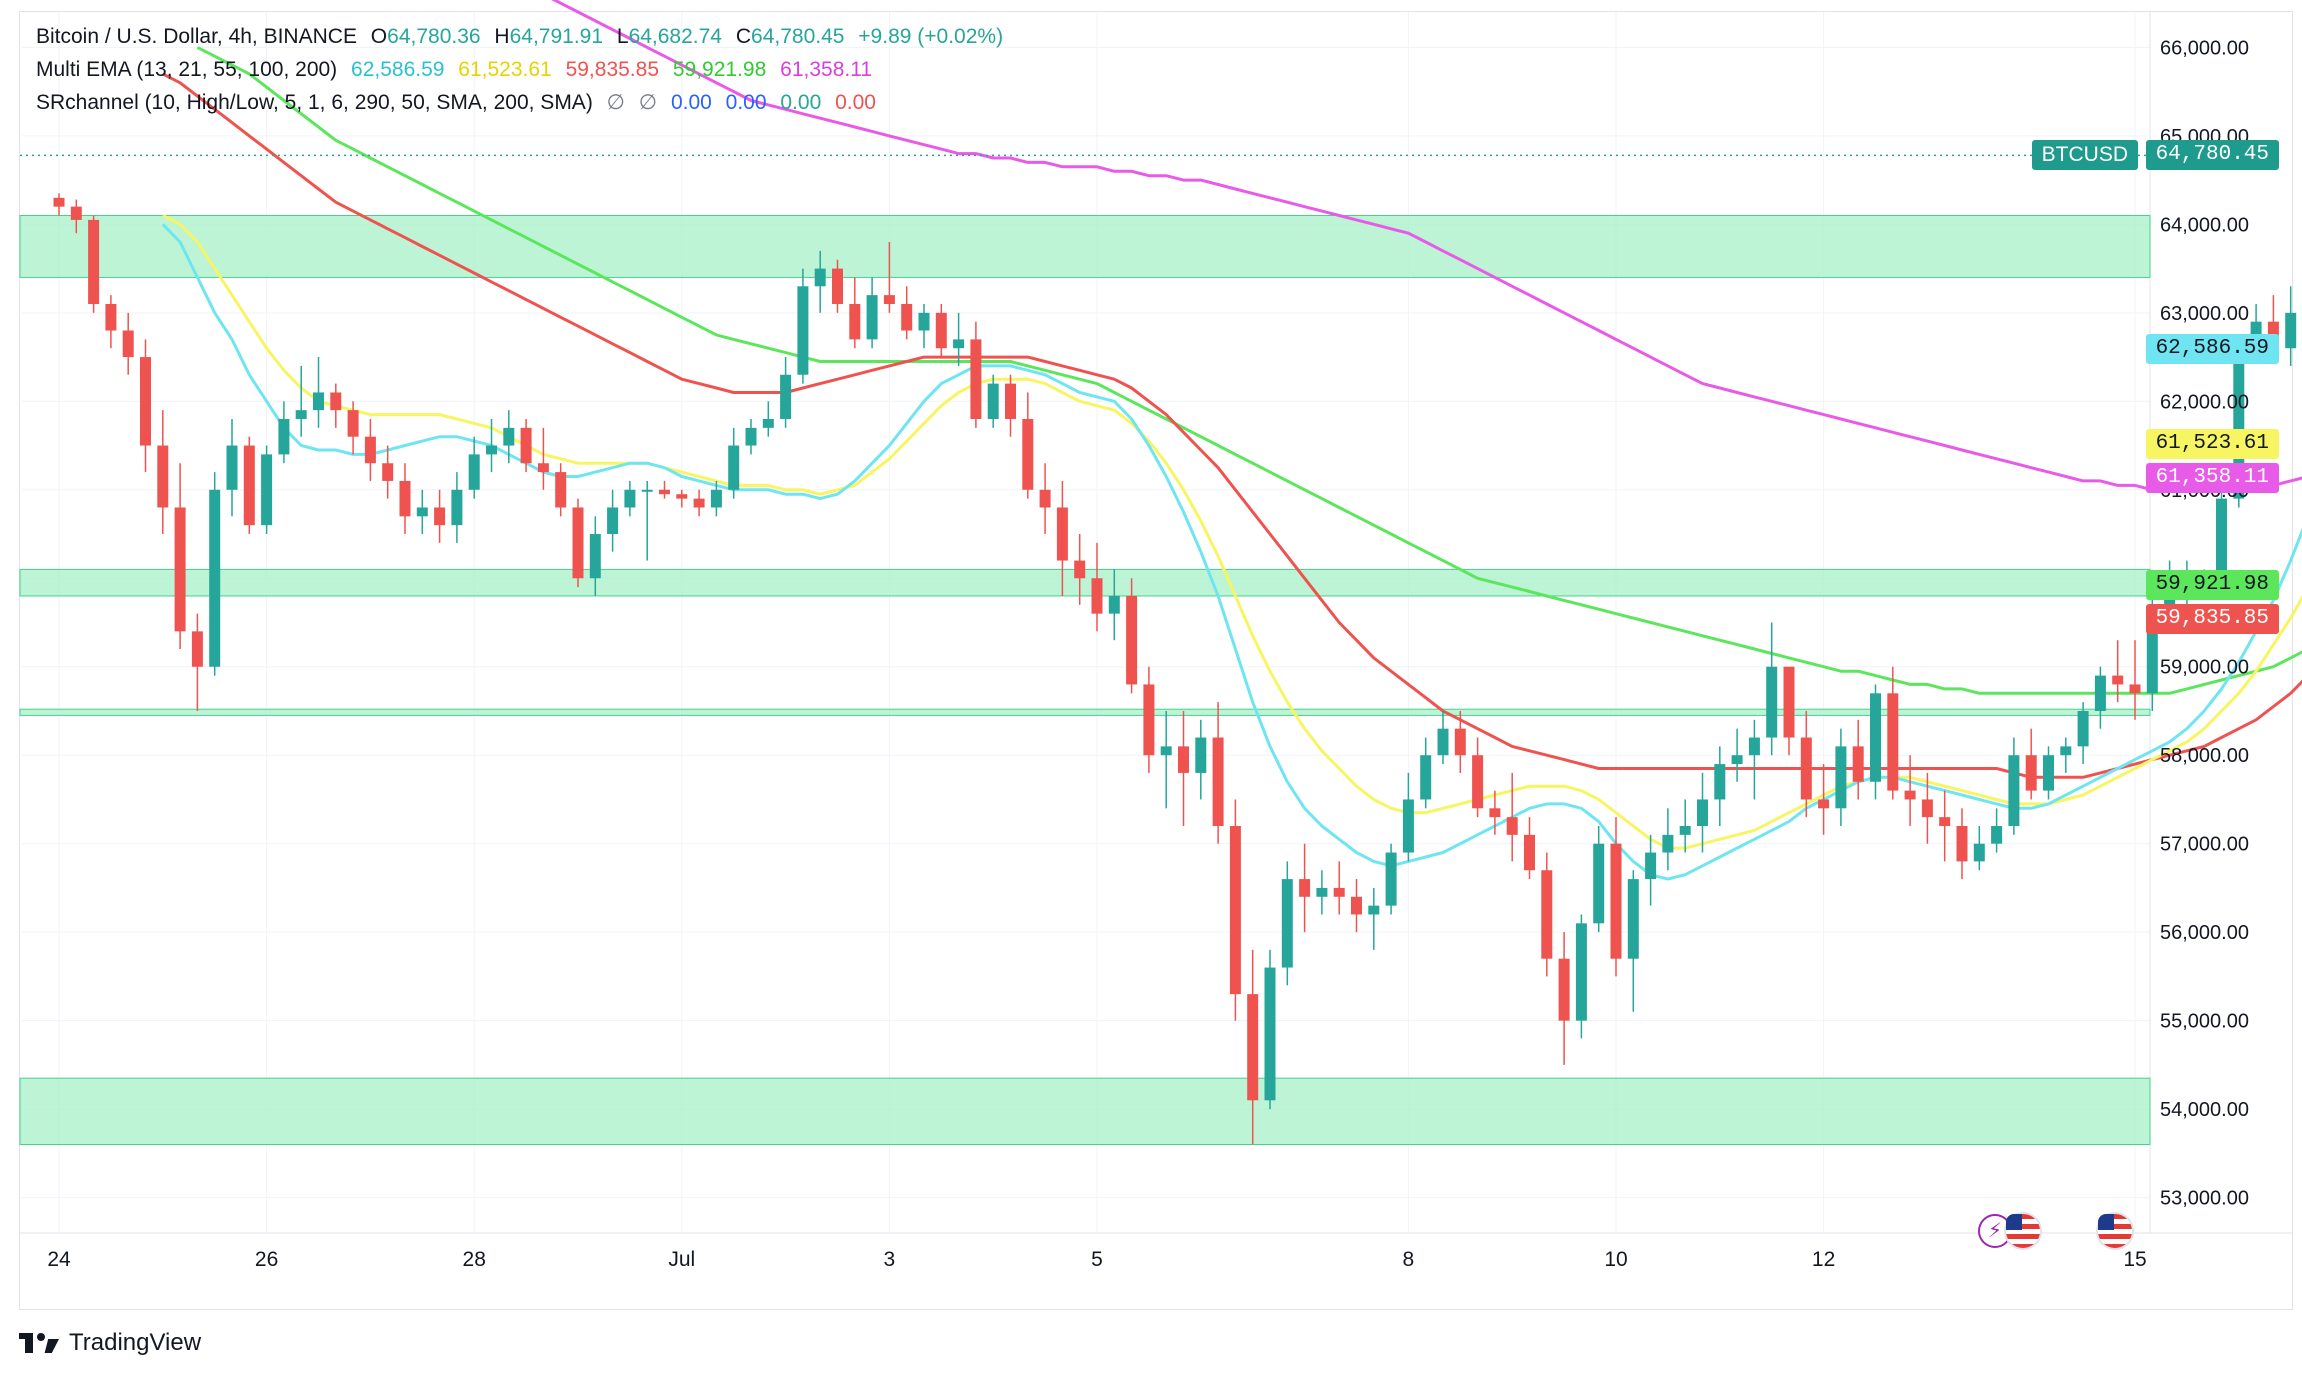 The width and height of the screenshot is (2302, 1376). I want to click on low-label: L, so click(622, 36).